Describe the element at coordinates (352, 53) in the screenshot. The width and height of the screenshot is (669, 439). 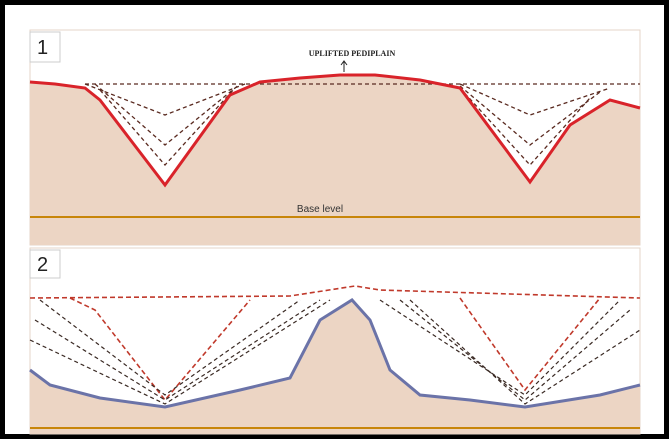
I see `caption: UPLIFTED PEDIPLAIN` at that location.